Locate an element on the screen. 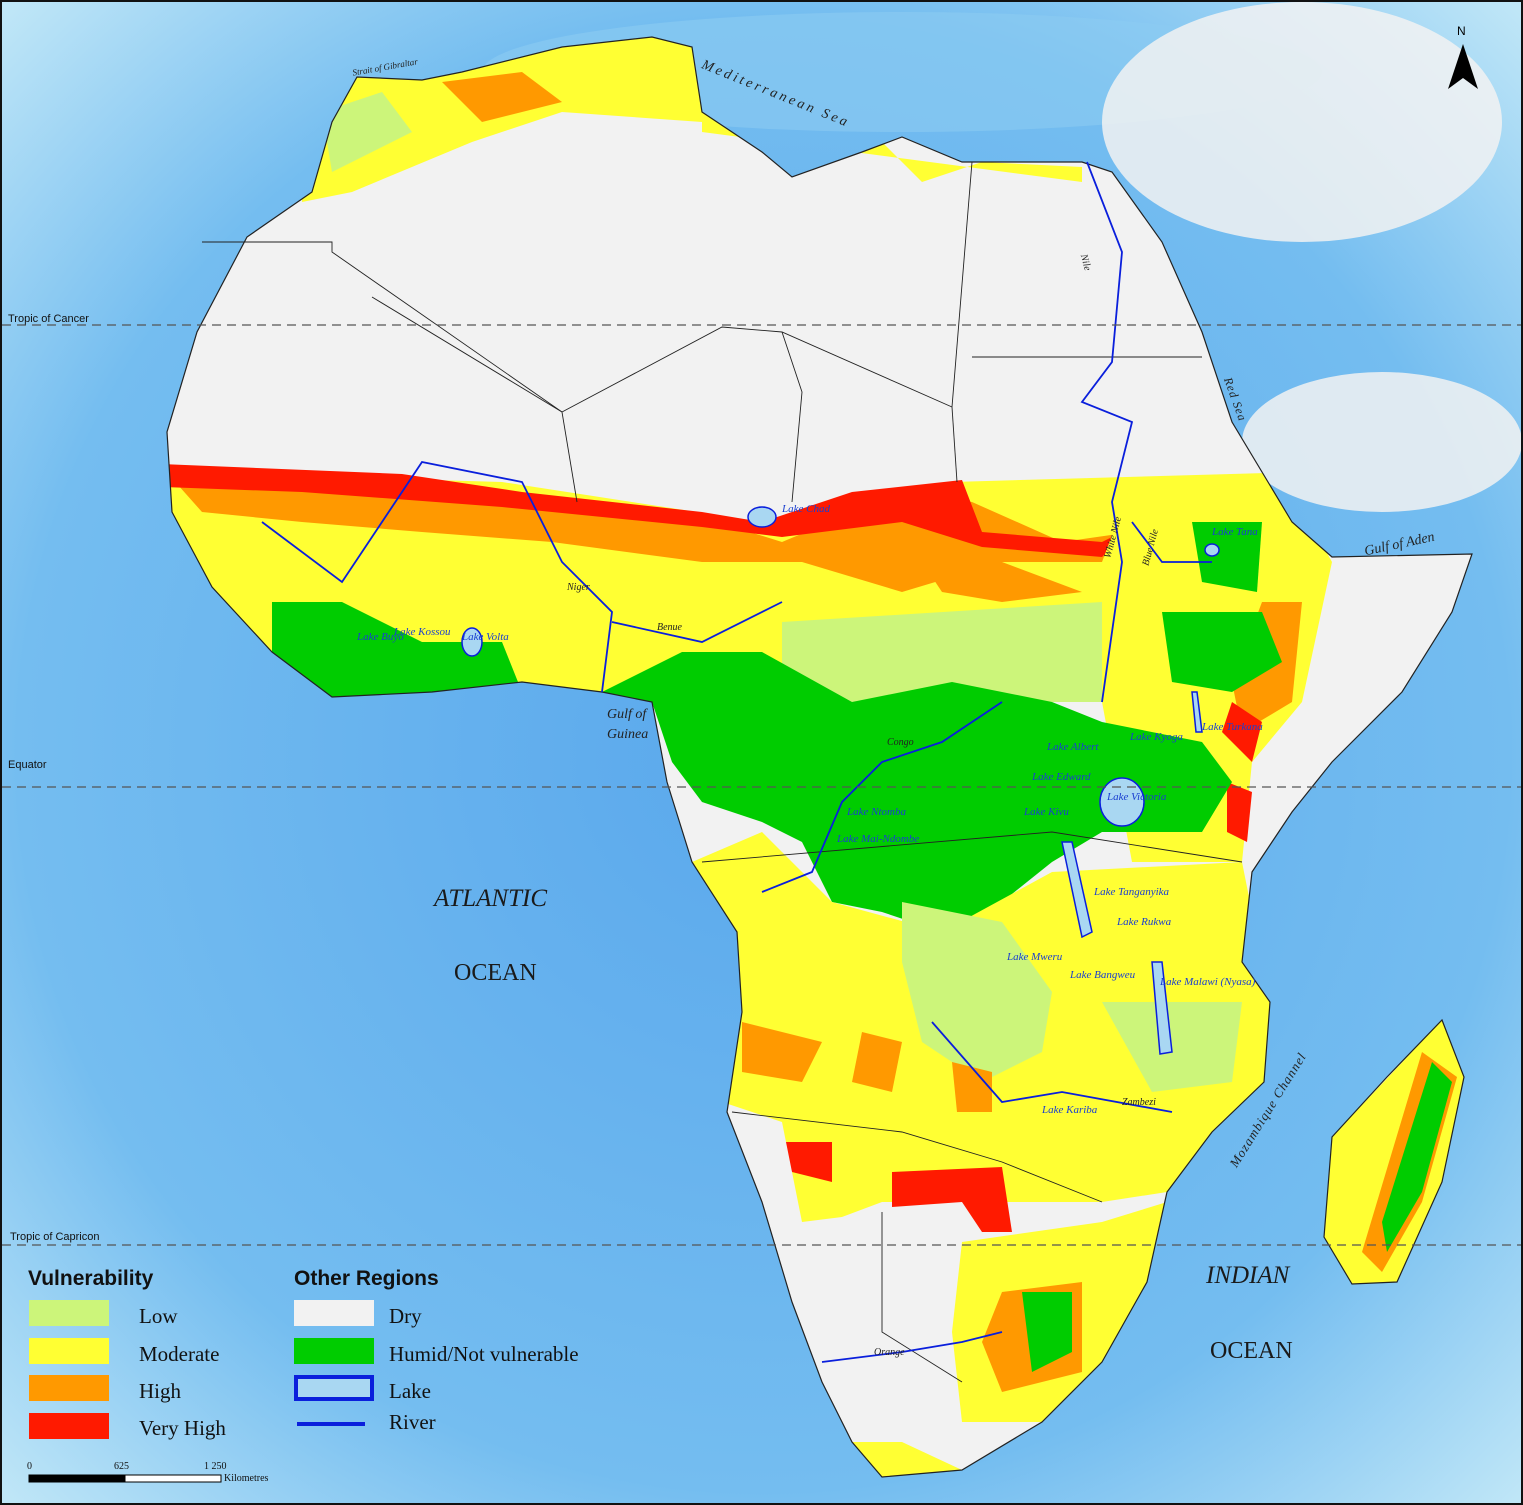 This screenshot has height=1505, width=1523. legend-swatch-moderate is located at coordinates (69, 1351).